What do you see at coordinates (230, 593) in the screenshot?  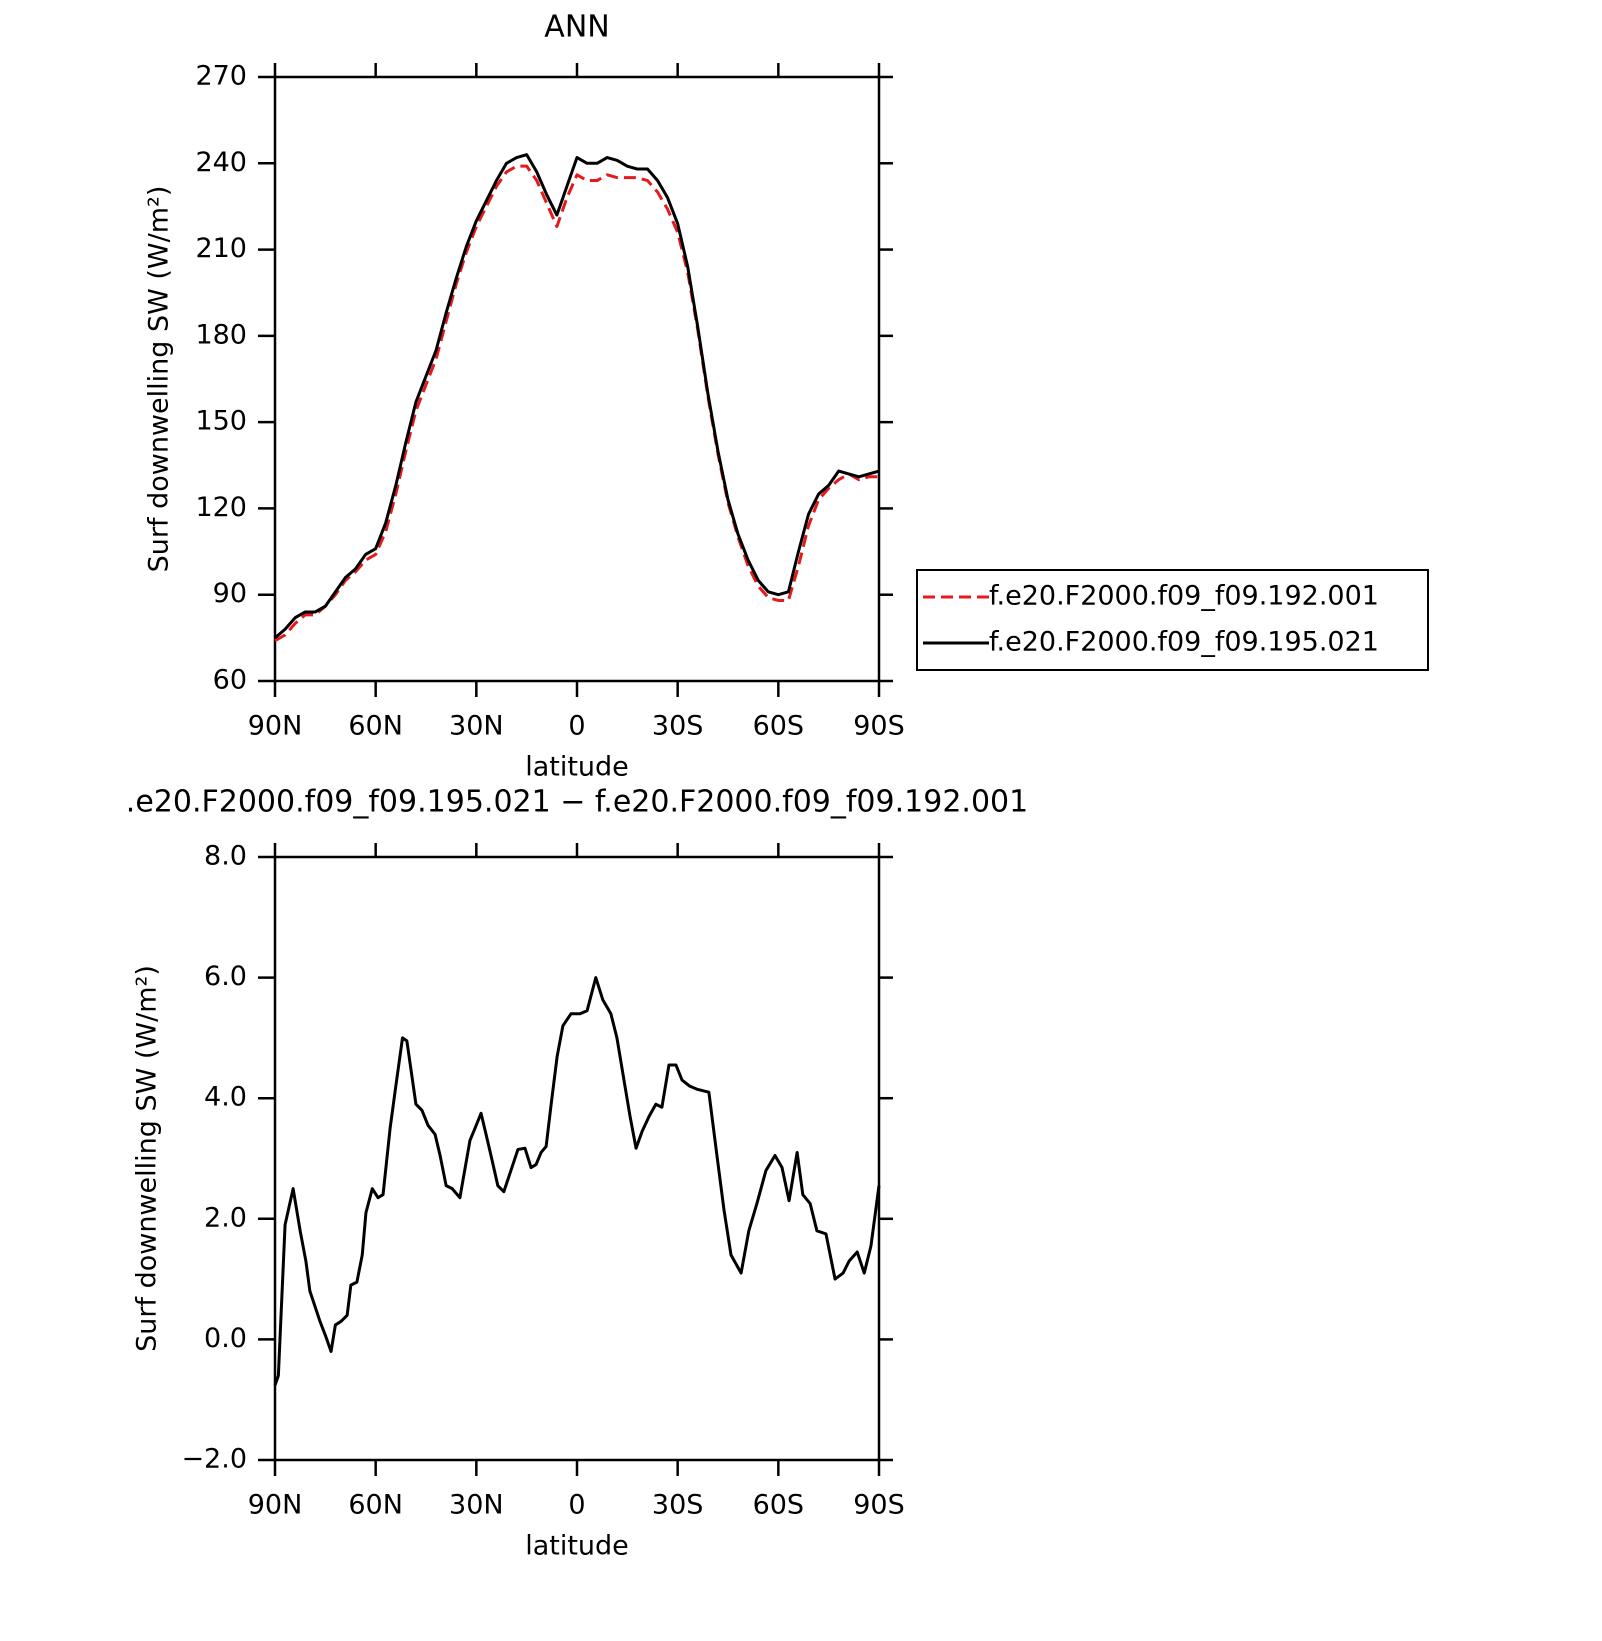 I see `y-tick-label: 90` at bounding box center [230, 593].